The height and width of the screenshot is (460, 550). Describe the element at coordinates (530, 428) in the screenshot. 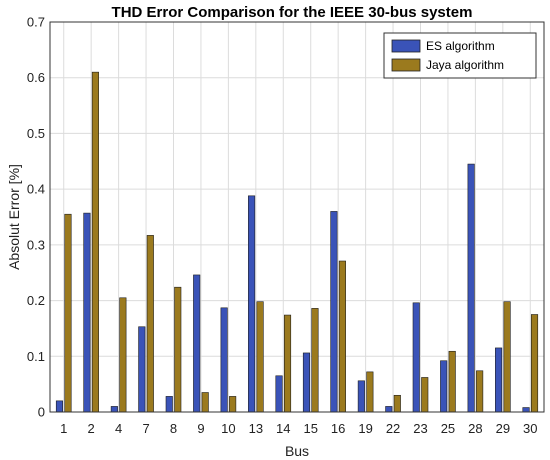

I see `x-tick-label: 30` at that location.